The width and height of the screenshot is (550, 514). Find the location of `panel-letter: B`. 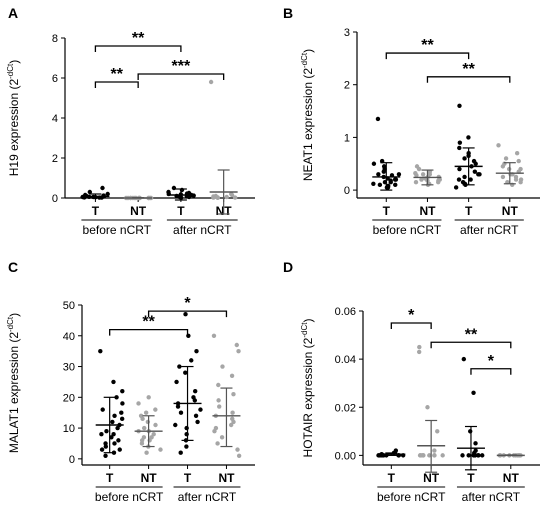

panel-letter: B is located at coordinates (288, 13).